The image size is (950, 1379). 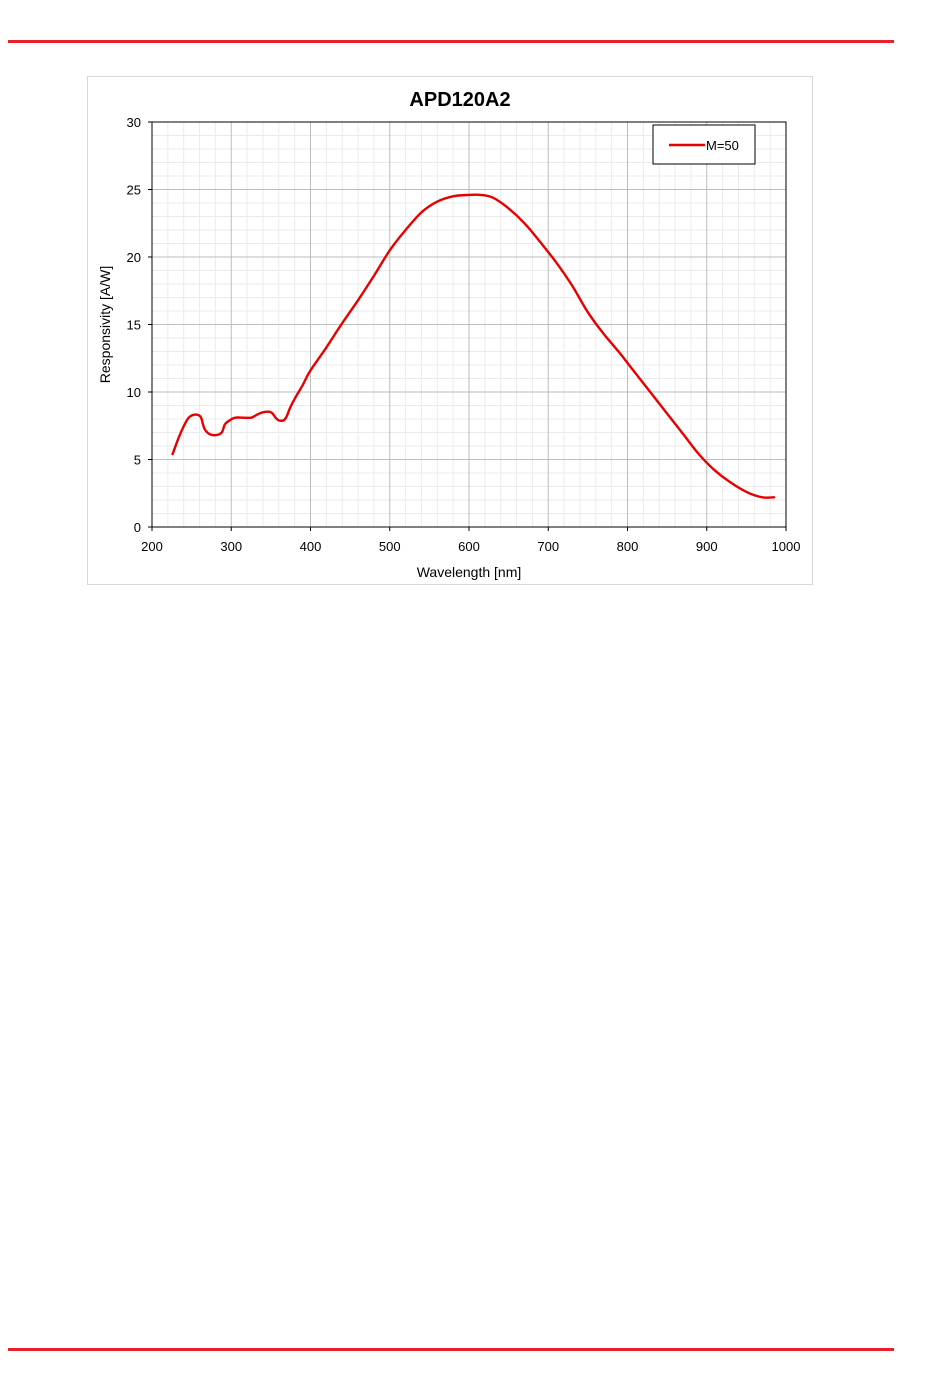 What do you see at coordinates (469, 546) in the screenshot?
I see `x-tick-label: 600` at bounding box center [469, 546].